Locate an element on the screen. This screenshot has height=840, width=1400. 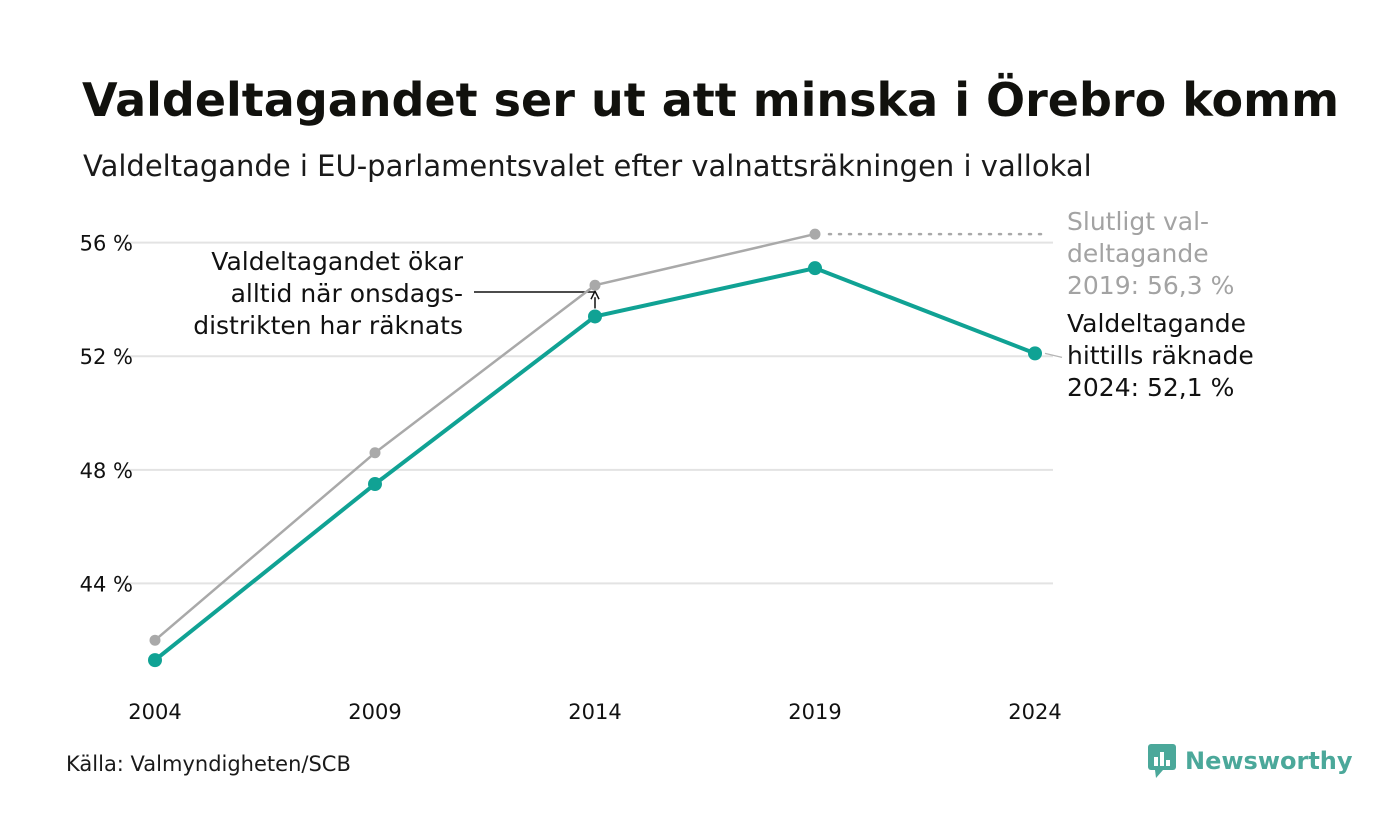
counted-2024-annotation: 2024: 52,1 % is located at coordinates (1150, 387).